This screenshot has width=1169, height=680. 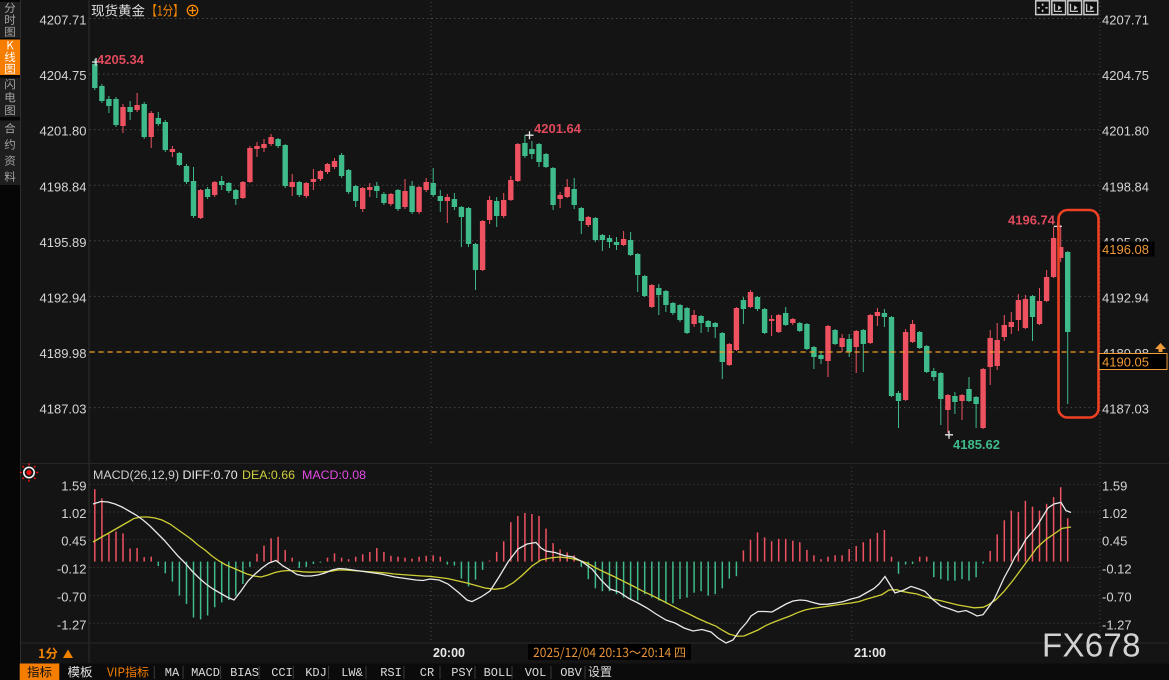 I want to click on svg-text: 21:00, so click(x=870, y=653).